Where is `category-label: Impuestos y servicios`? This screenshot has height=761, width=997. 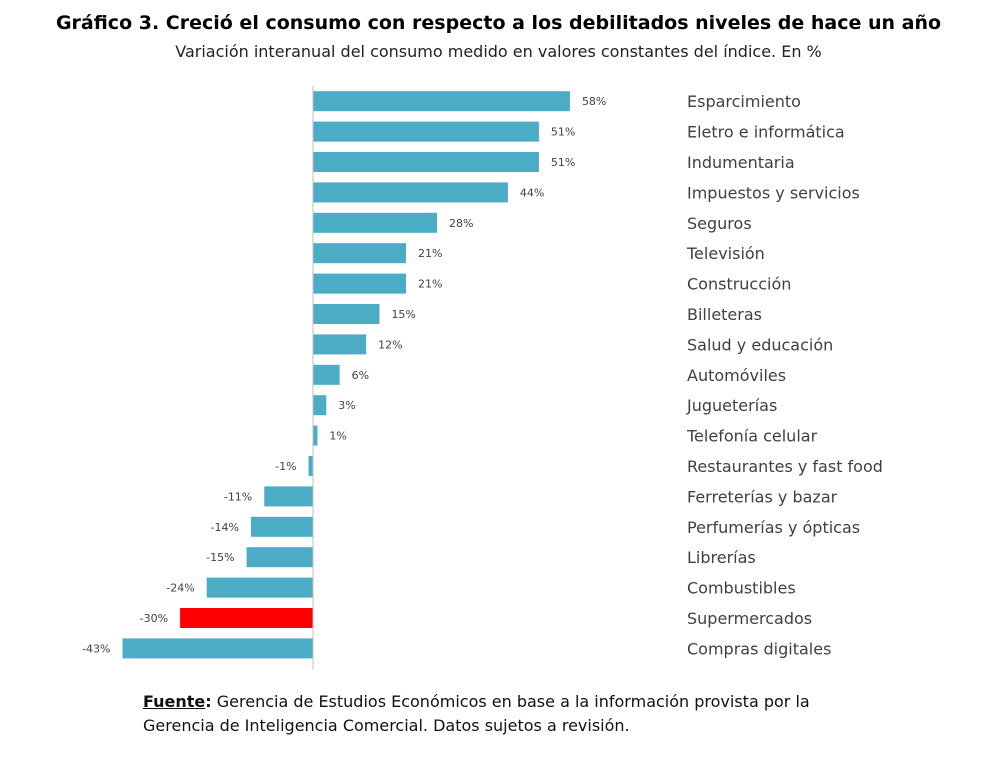
category-label: Impuestos y servicios is located at coordinates (773, 192).